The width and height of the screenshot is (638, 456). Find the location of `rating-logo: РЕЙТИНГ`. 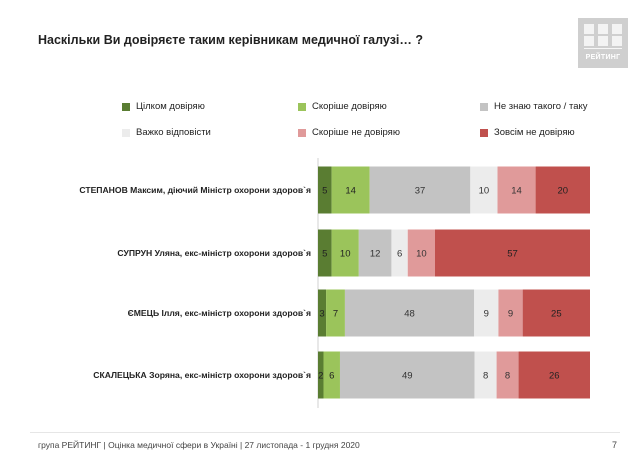

rating-logo: РЕЙТИНГ is located at coordinates (603, 43).